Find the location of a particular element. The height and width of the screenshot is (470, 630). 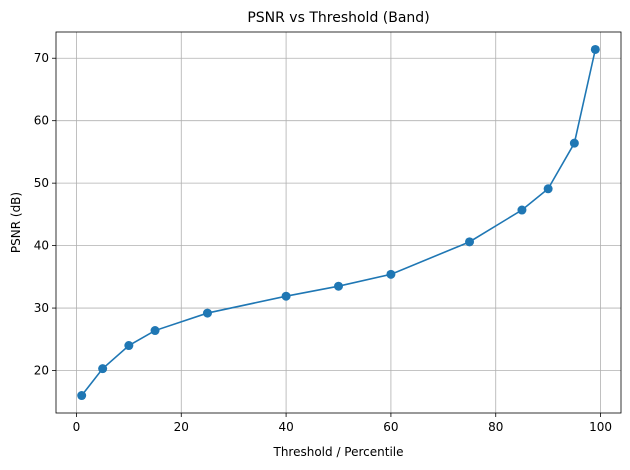

y-tick-label: 30 is located at coordinates (41, 308).